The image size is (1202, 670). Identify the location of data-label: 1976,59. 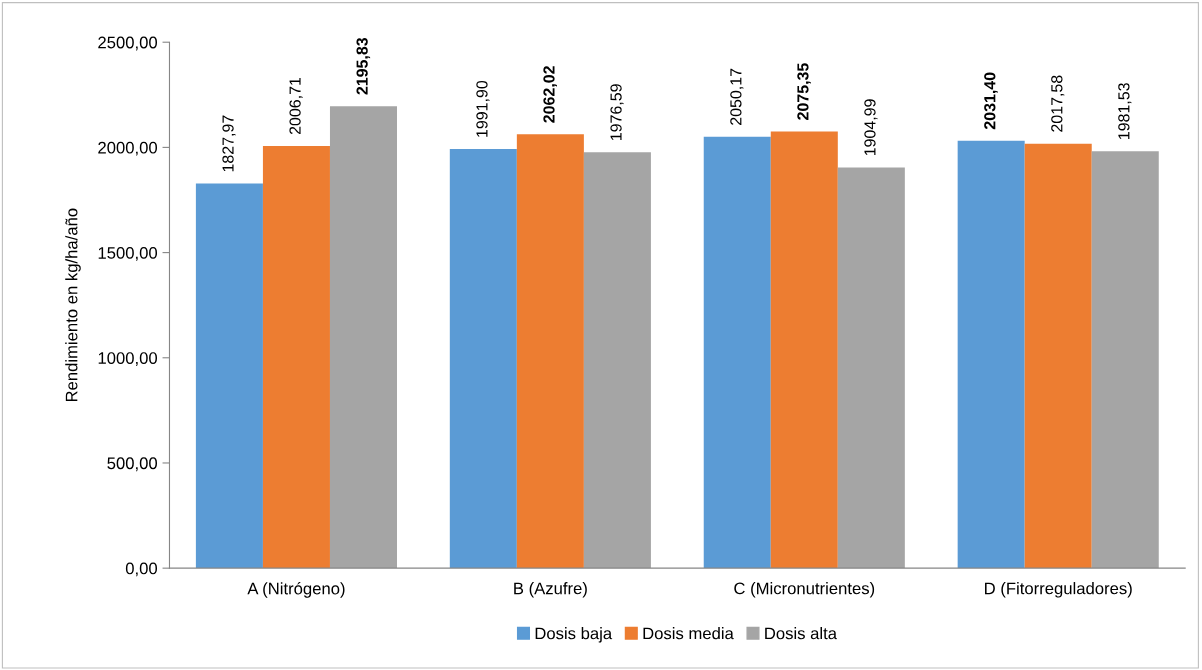
(617, 112).